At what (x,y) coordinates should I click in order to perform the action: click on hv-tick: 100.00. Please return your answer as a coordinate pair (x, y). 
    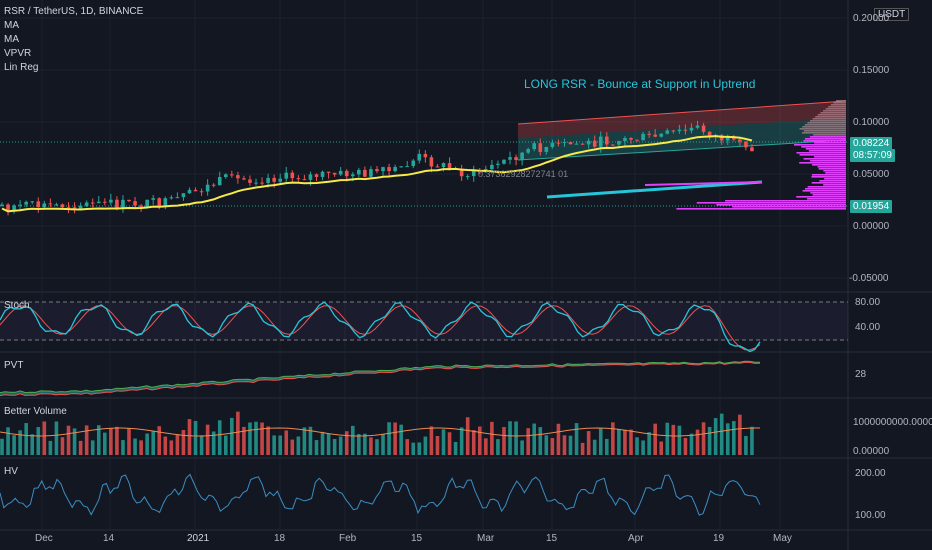
    Looking at the image, I should click on (870, 515).